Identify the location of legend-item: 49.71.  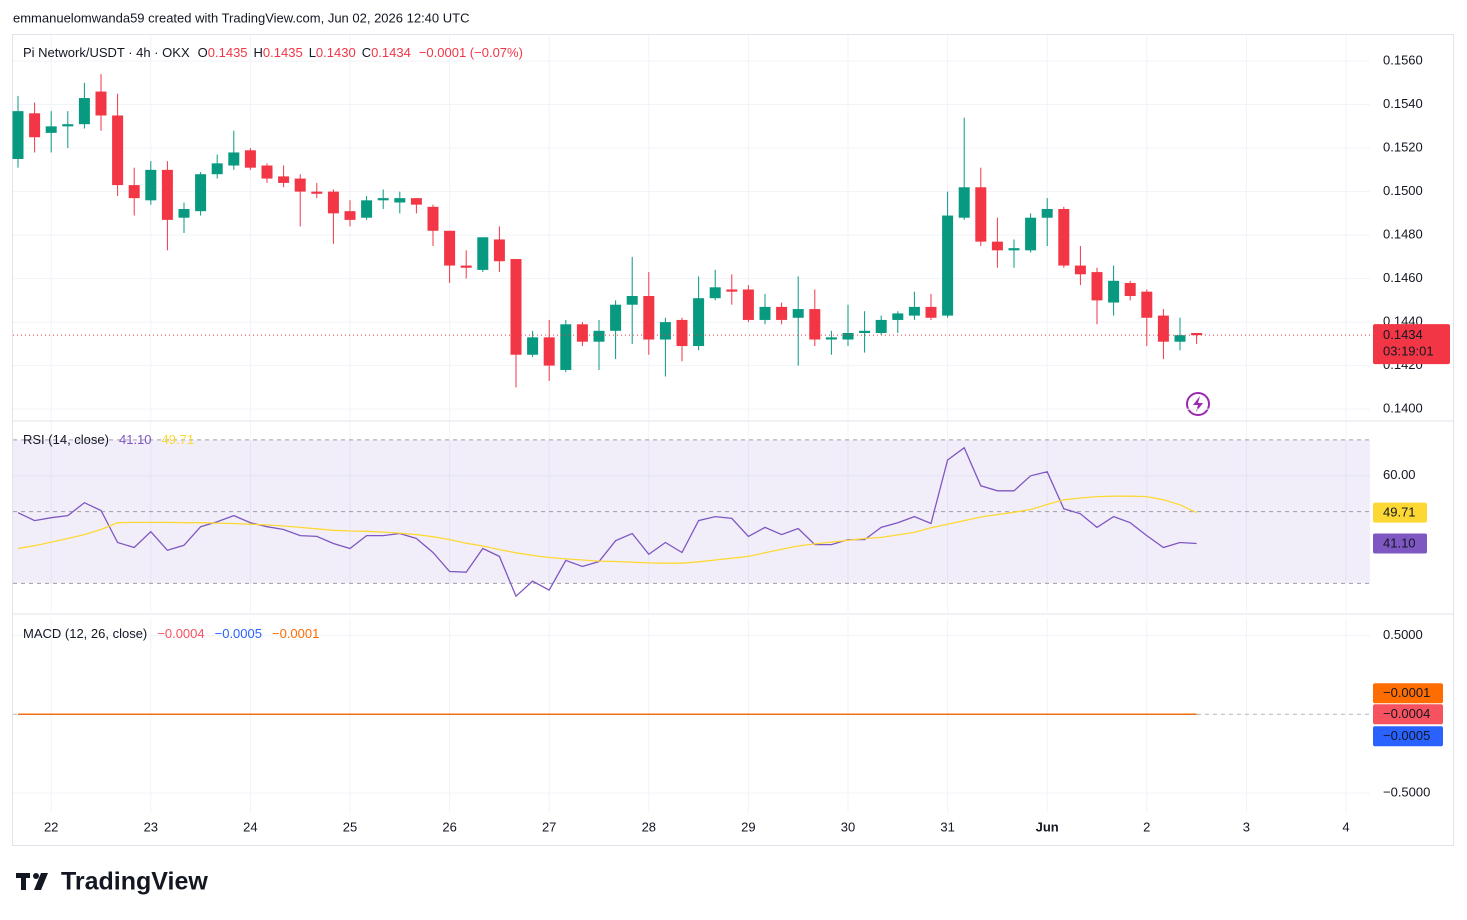
(178, 439).